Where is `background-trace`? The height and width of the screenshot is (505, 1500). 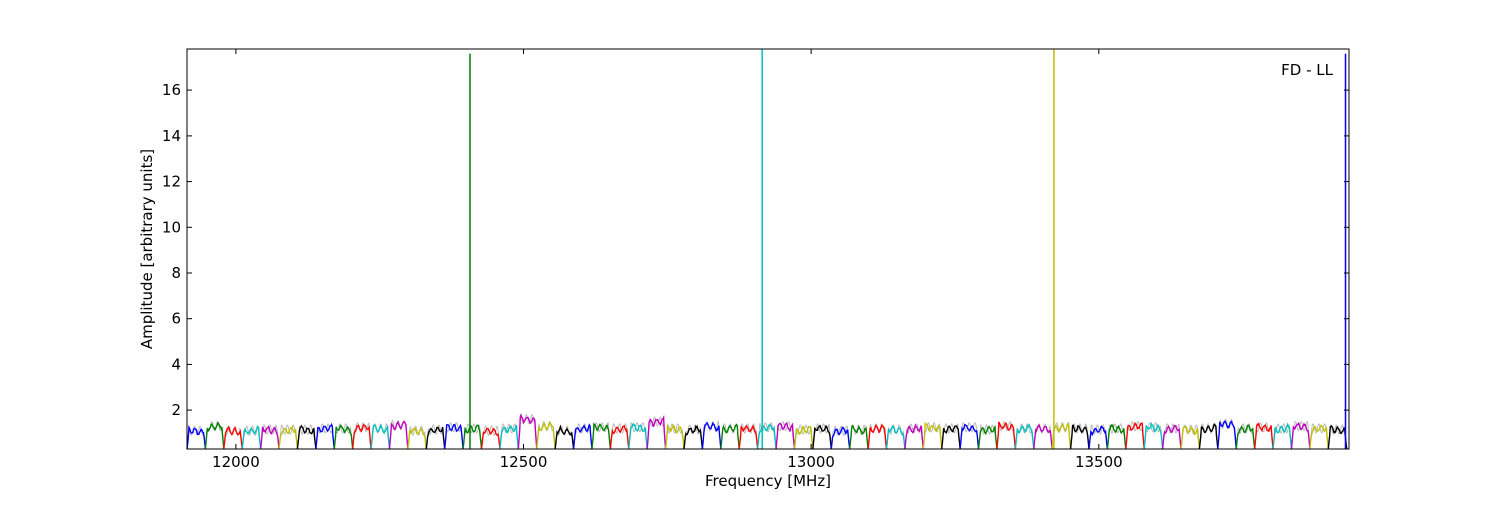 background-trace is located at coordinates (767, 430).